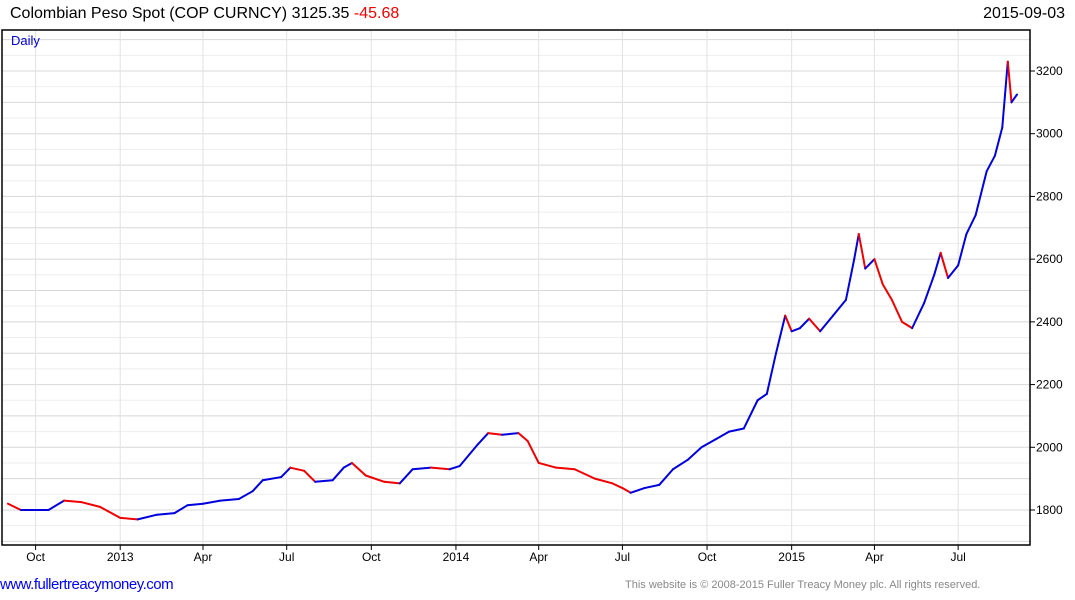 The image size is (1075, 600). What do you see at coordinates (25, 40) in the screenshot?
I see `period-label: Daily` at bounding box center [25, 40].